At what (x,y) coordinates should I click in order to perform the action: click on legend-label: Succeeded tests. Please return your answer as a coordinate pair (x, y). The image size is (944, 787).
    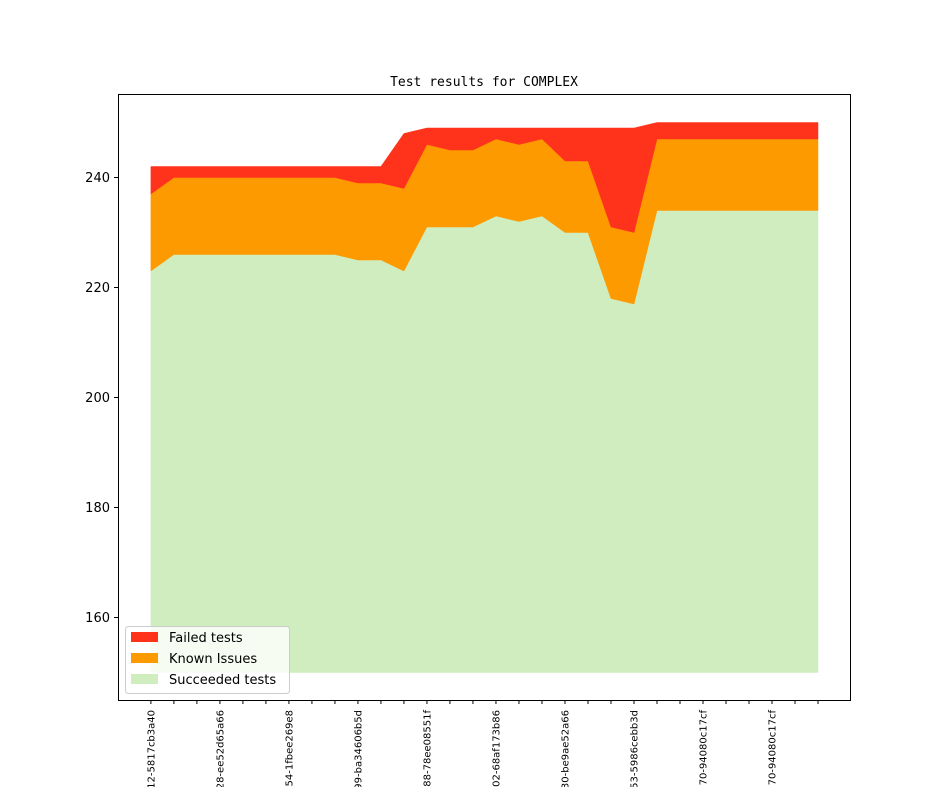
    Looking at the image, I should click on (222, 680).